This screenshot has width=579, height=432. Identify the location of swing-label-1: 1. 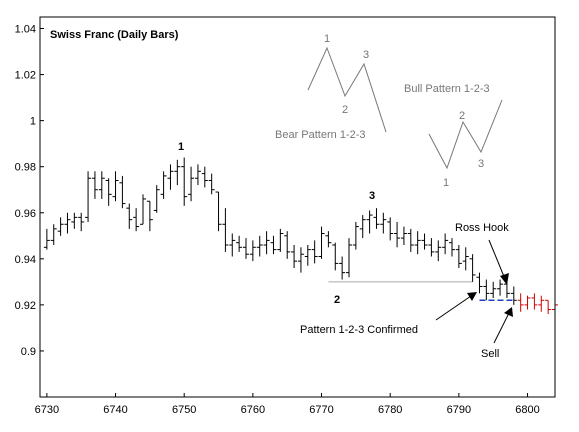
(181, 147).